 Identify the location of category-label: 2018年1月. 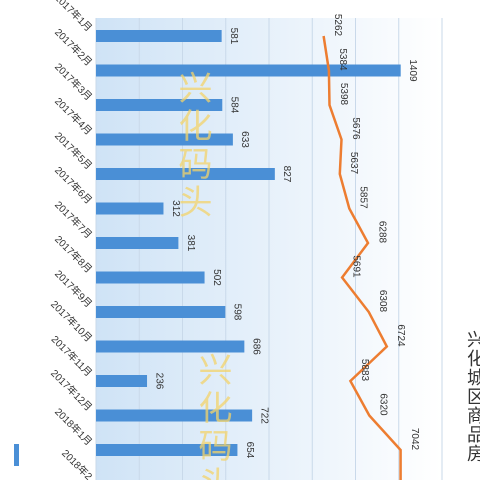
(73, 426).